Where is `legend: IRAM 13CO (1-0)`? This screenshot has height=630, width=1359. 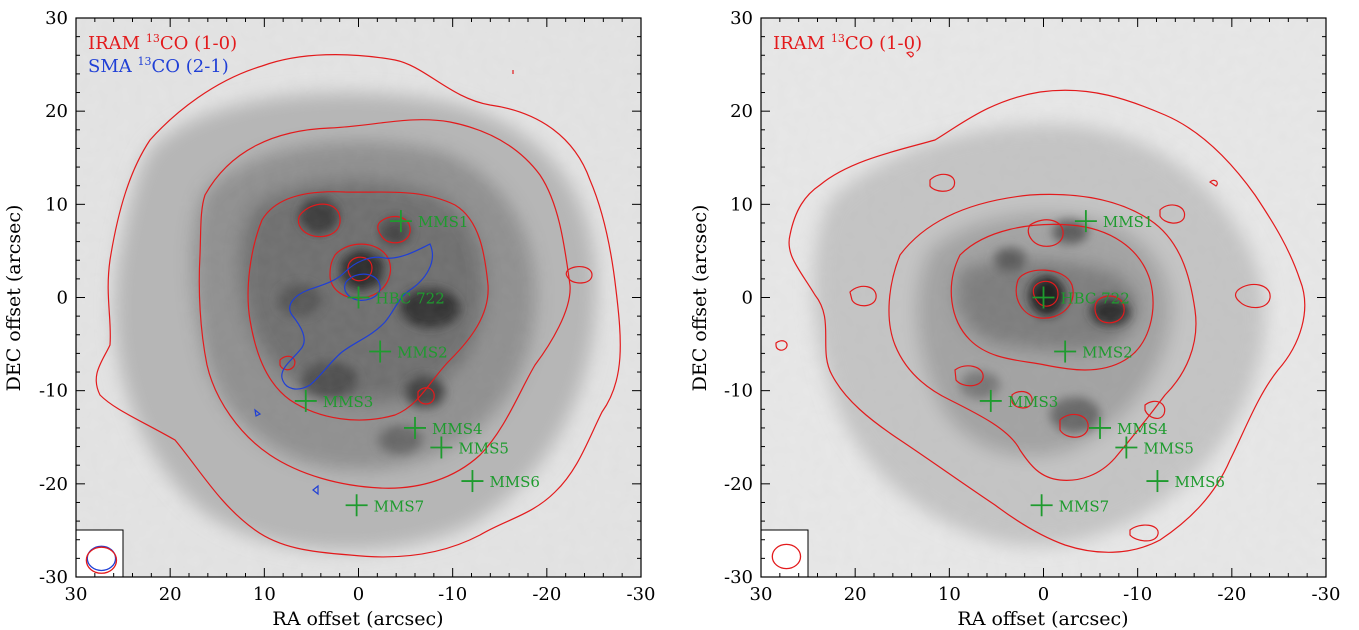
legend: IRAM 13CO (1-0) is located at coordinates (847, 43).